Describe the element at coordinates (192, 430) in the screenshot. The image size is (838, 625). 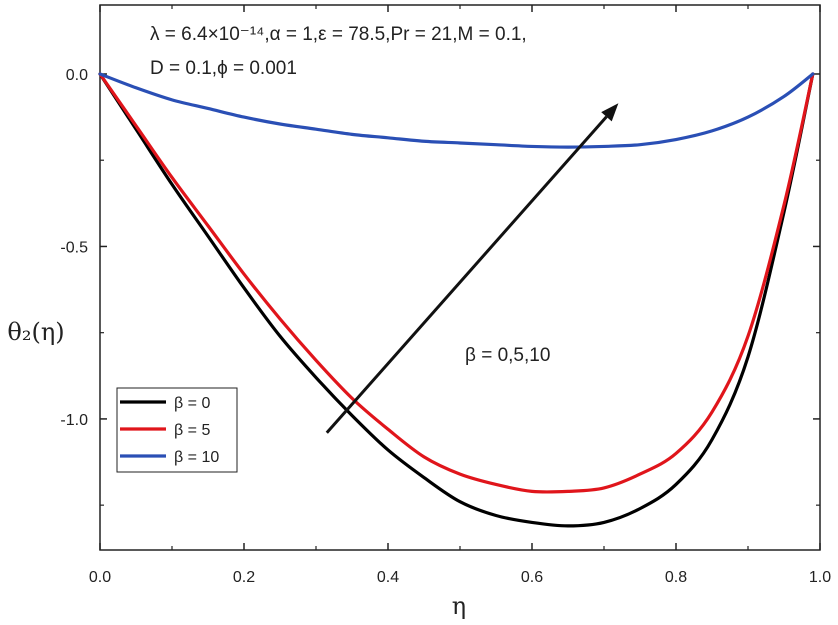
I see `legend-entry-1: β = 5` at that location.